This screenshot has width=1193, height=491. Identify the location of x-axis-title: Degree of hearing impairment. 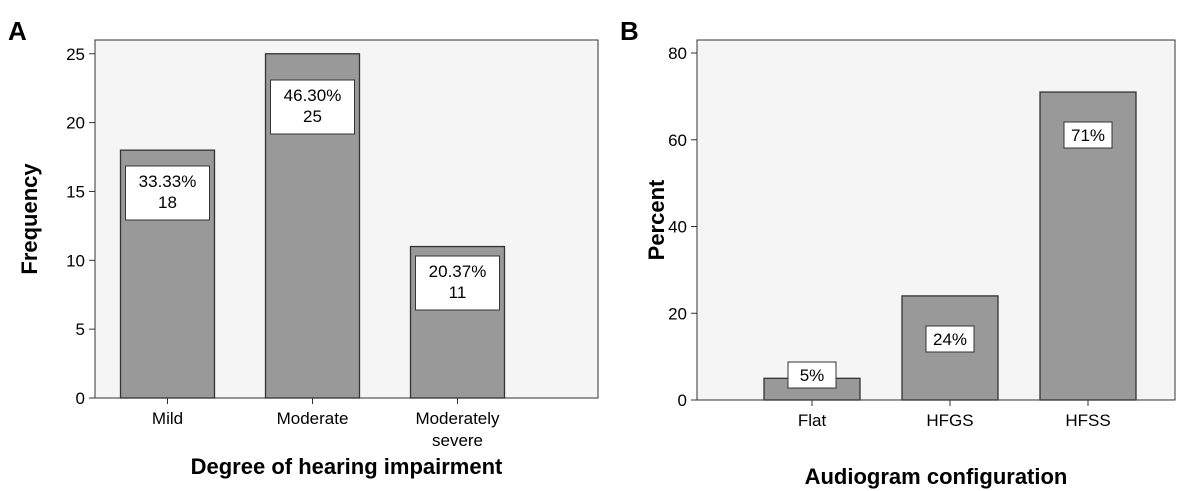
(347, 466).